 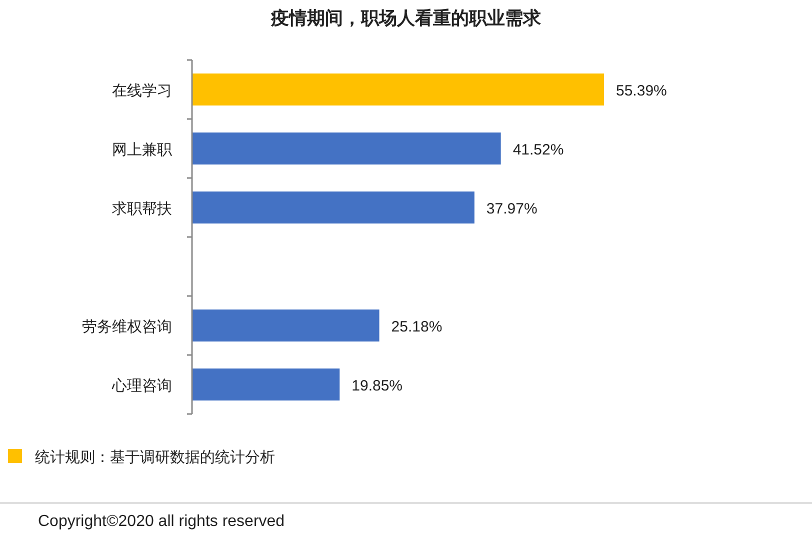 I want to click on y-tick-label: 网上兼职, so click(x=142, y=150).